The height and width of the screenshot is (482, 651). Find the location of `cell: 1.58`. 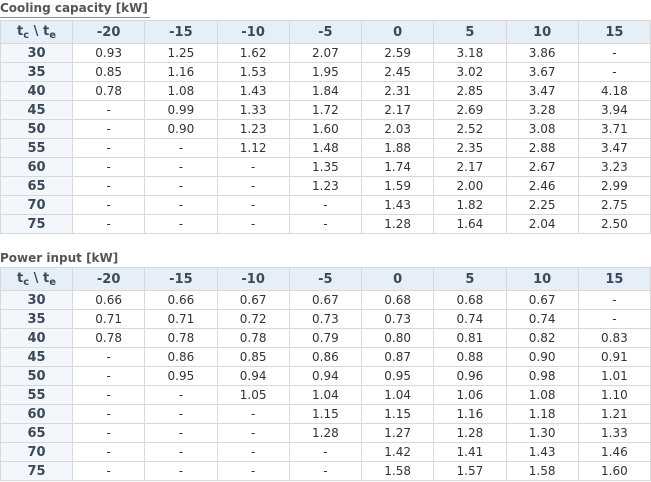

cell: 1.58 is located at coordinates (542, 471).